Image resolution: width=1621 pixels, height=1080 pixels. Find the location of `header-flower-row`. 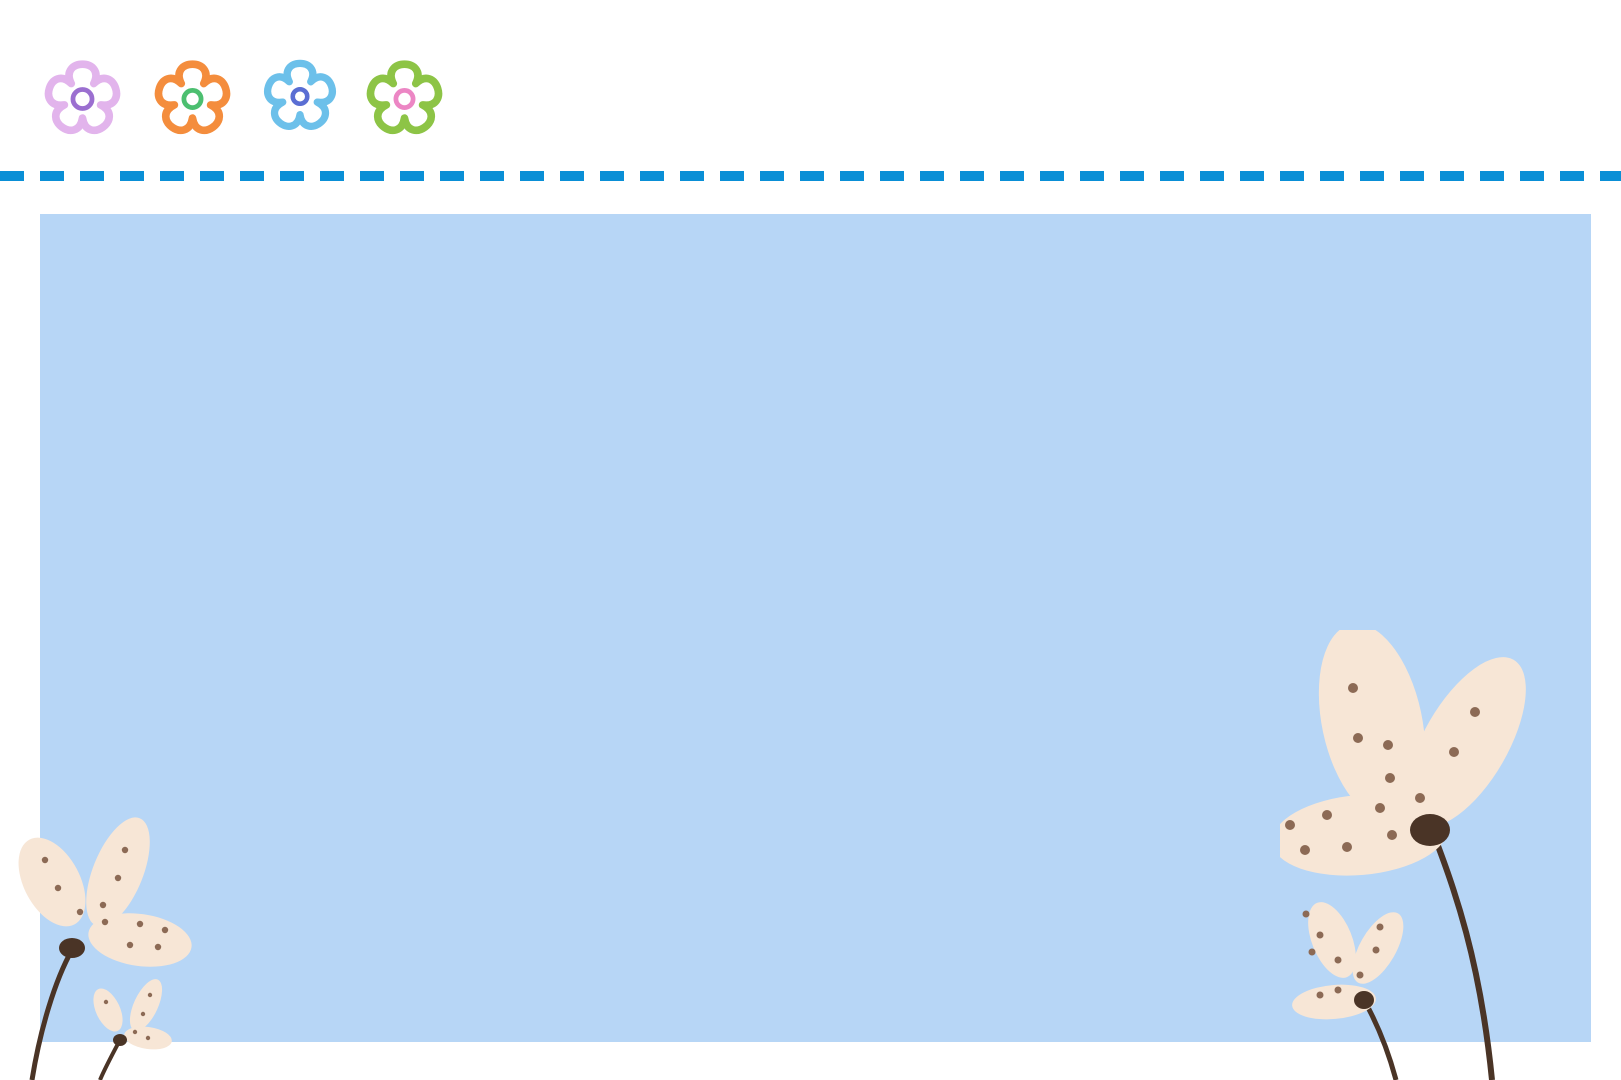

header-flower-row is located at coordinates (250, 101).